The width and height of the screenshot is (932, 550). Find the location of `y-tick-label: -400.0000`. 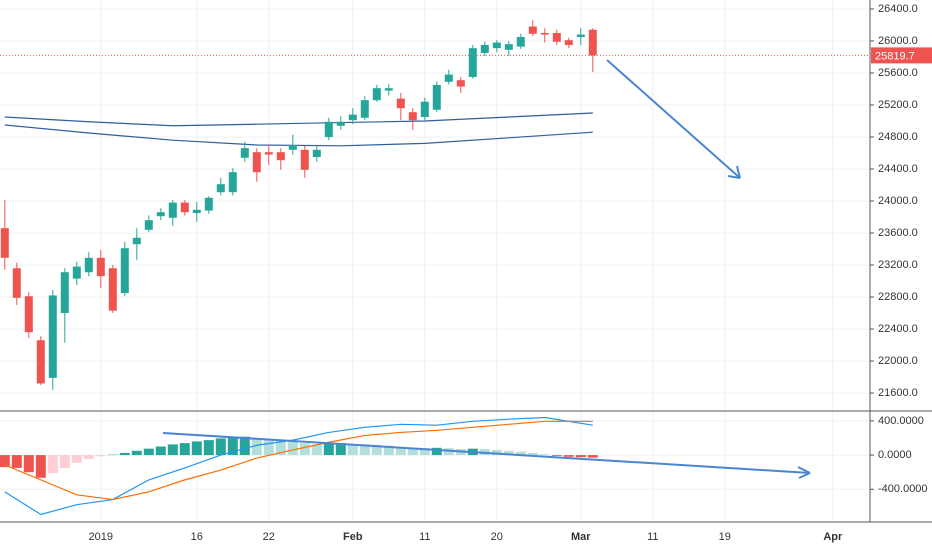

y-tick-label: -400.0000 is located at coordinates (903, 489).